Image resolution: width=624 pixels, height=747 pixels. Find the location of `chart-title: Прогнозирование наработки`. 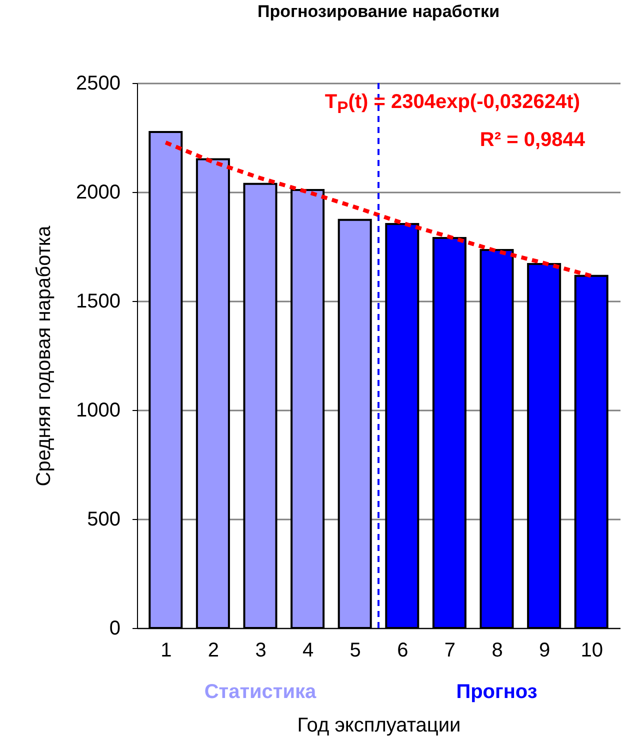

chart-title: Прогнозирование наработки is located at coordinates (378, 11).